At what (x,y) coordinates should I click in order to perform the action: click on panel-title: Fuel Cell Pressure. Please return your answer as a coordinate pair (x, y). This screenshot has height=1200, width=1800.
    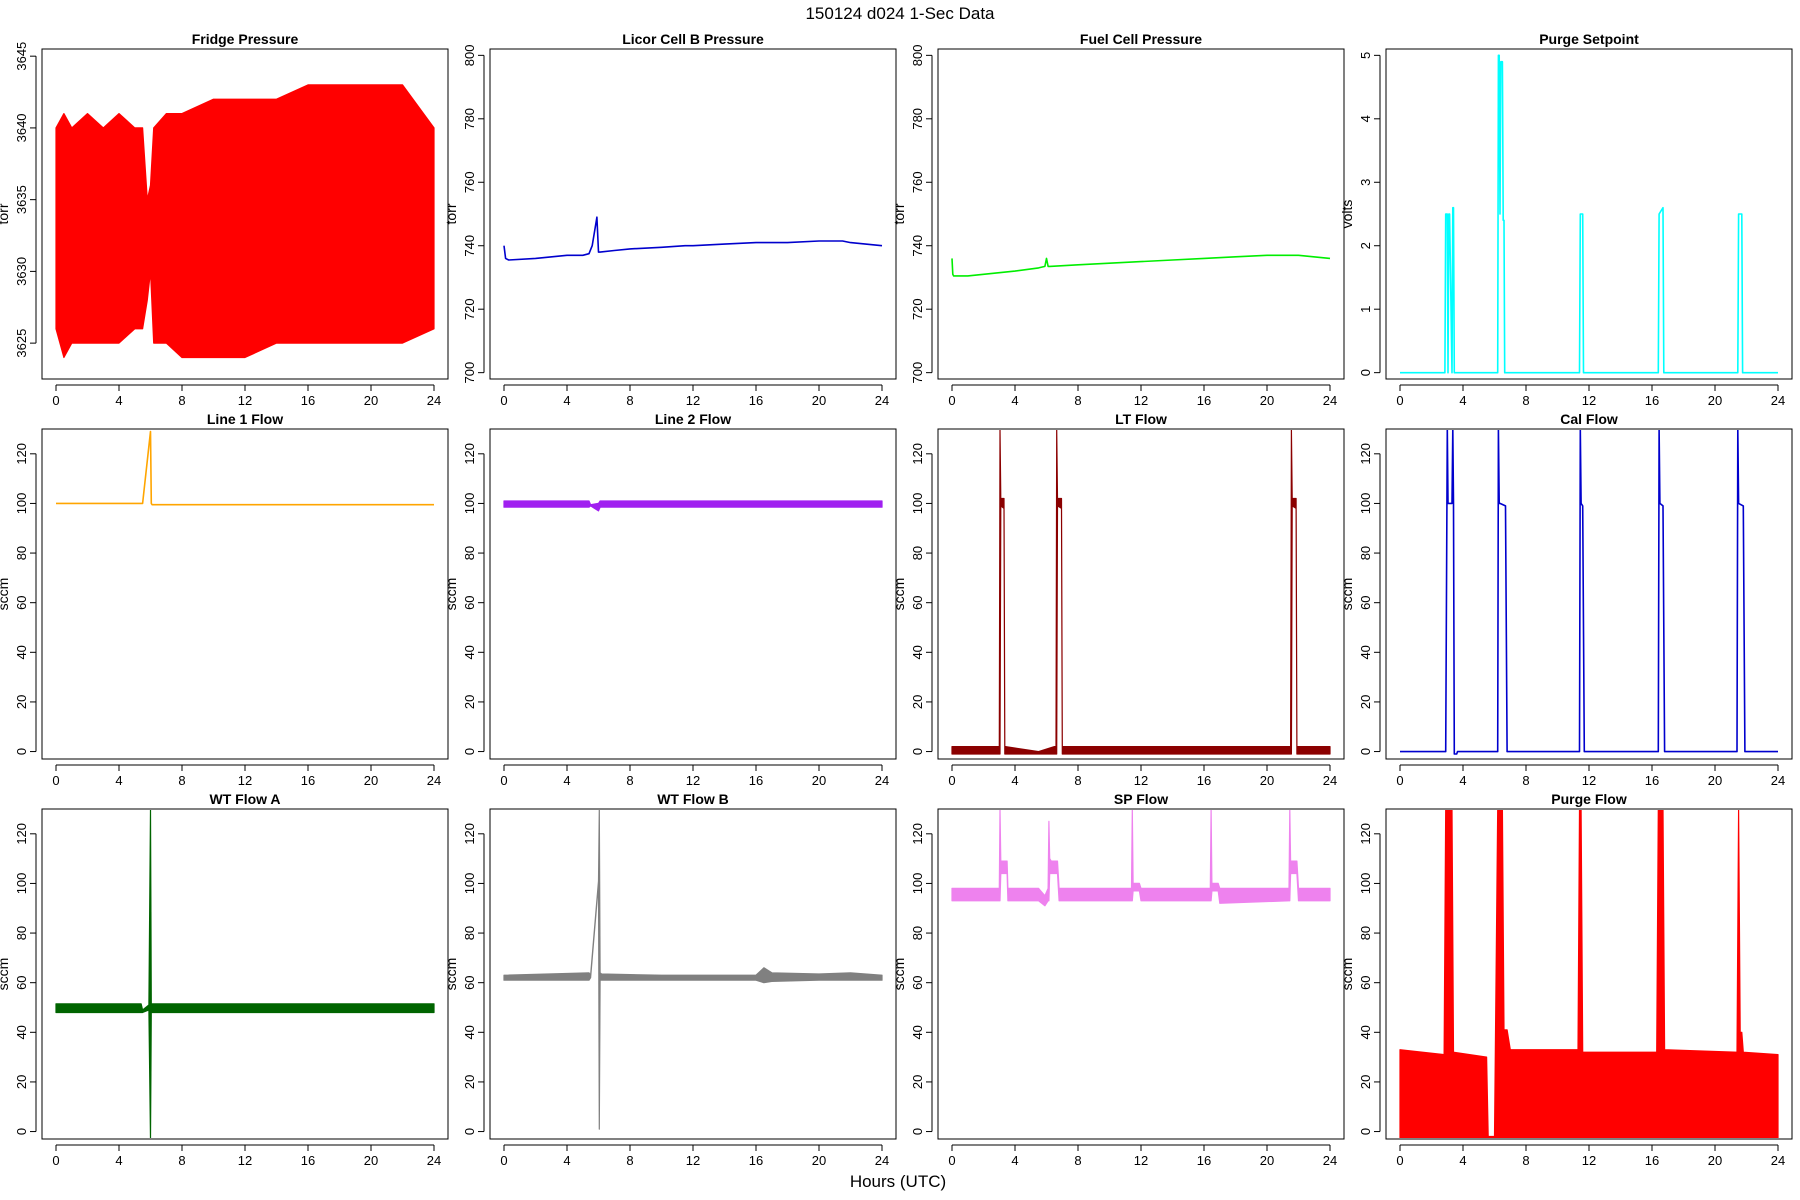
    Looking at the image, I should click on (1141, 39).